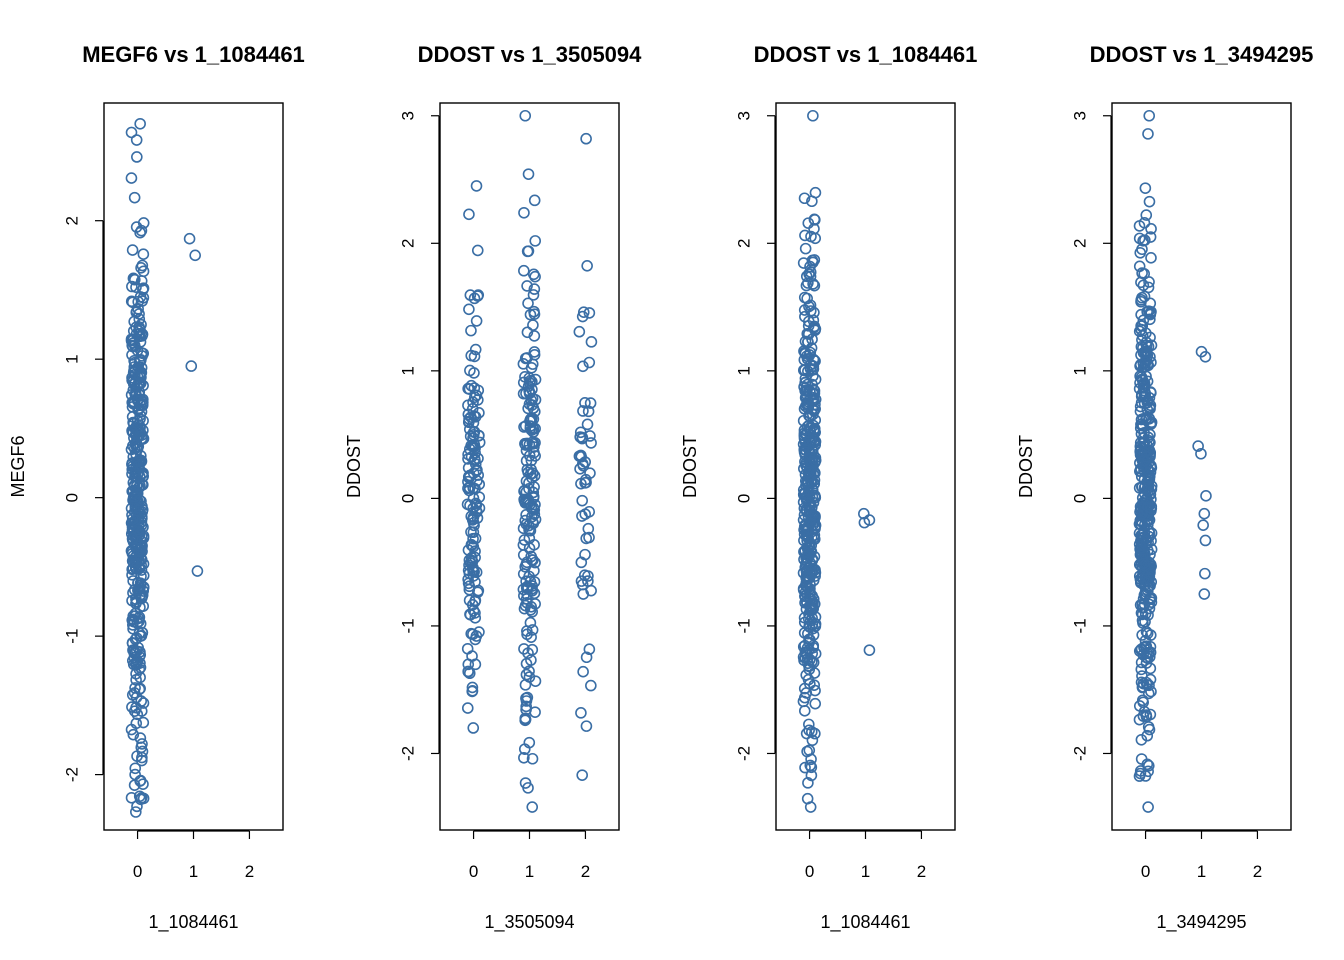 The height and width of the screenshot is (960, 1344). Describe the element at coordinates (1080, 370) in the screenshot. I see `y-tick-label: 1` at that location.